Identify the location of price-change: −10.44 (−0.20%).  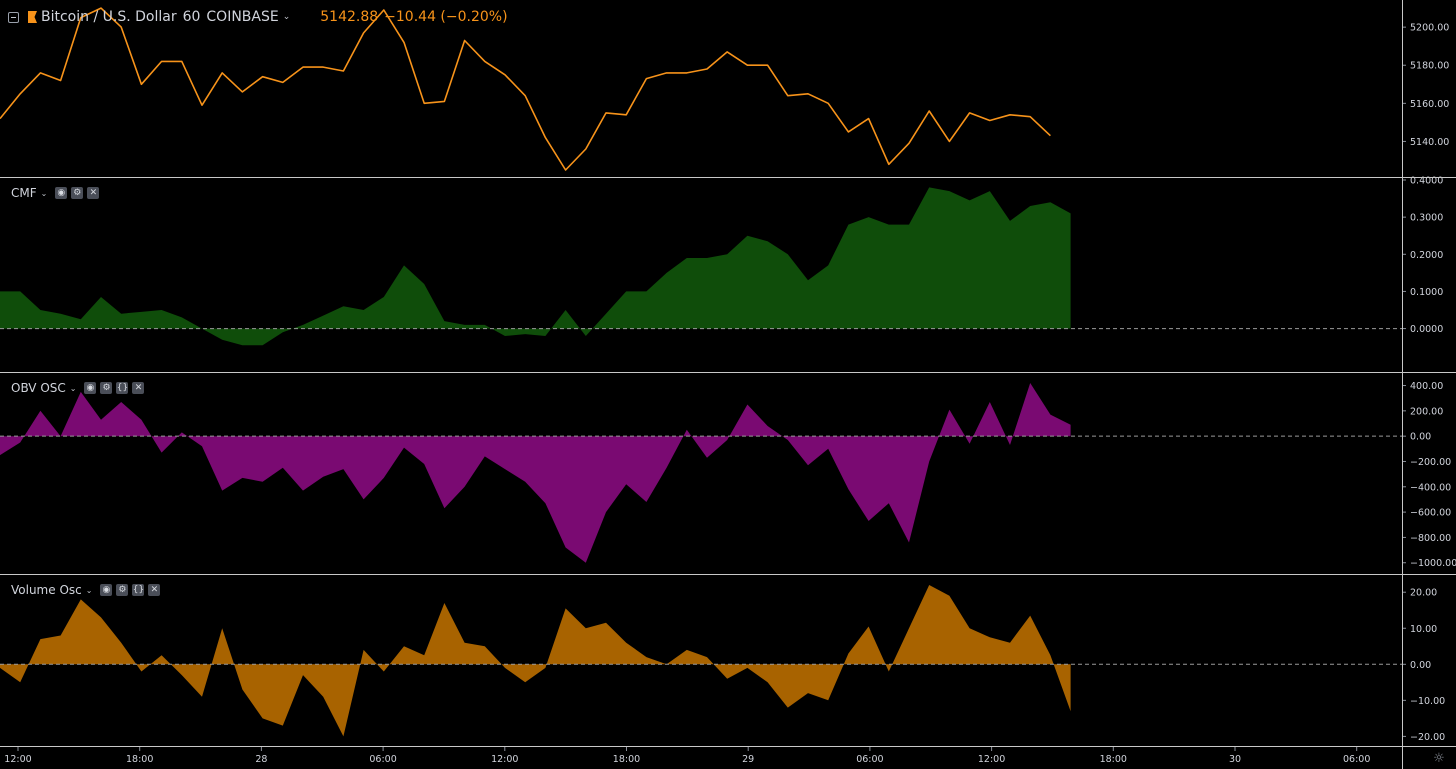
(446, 17).